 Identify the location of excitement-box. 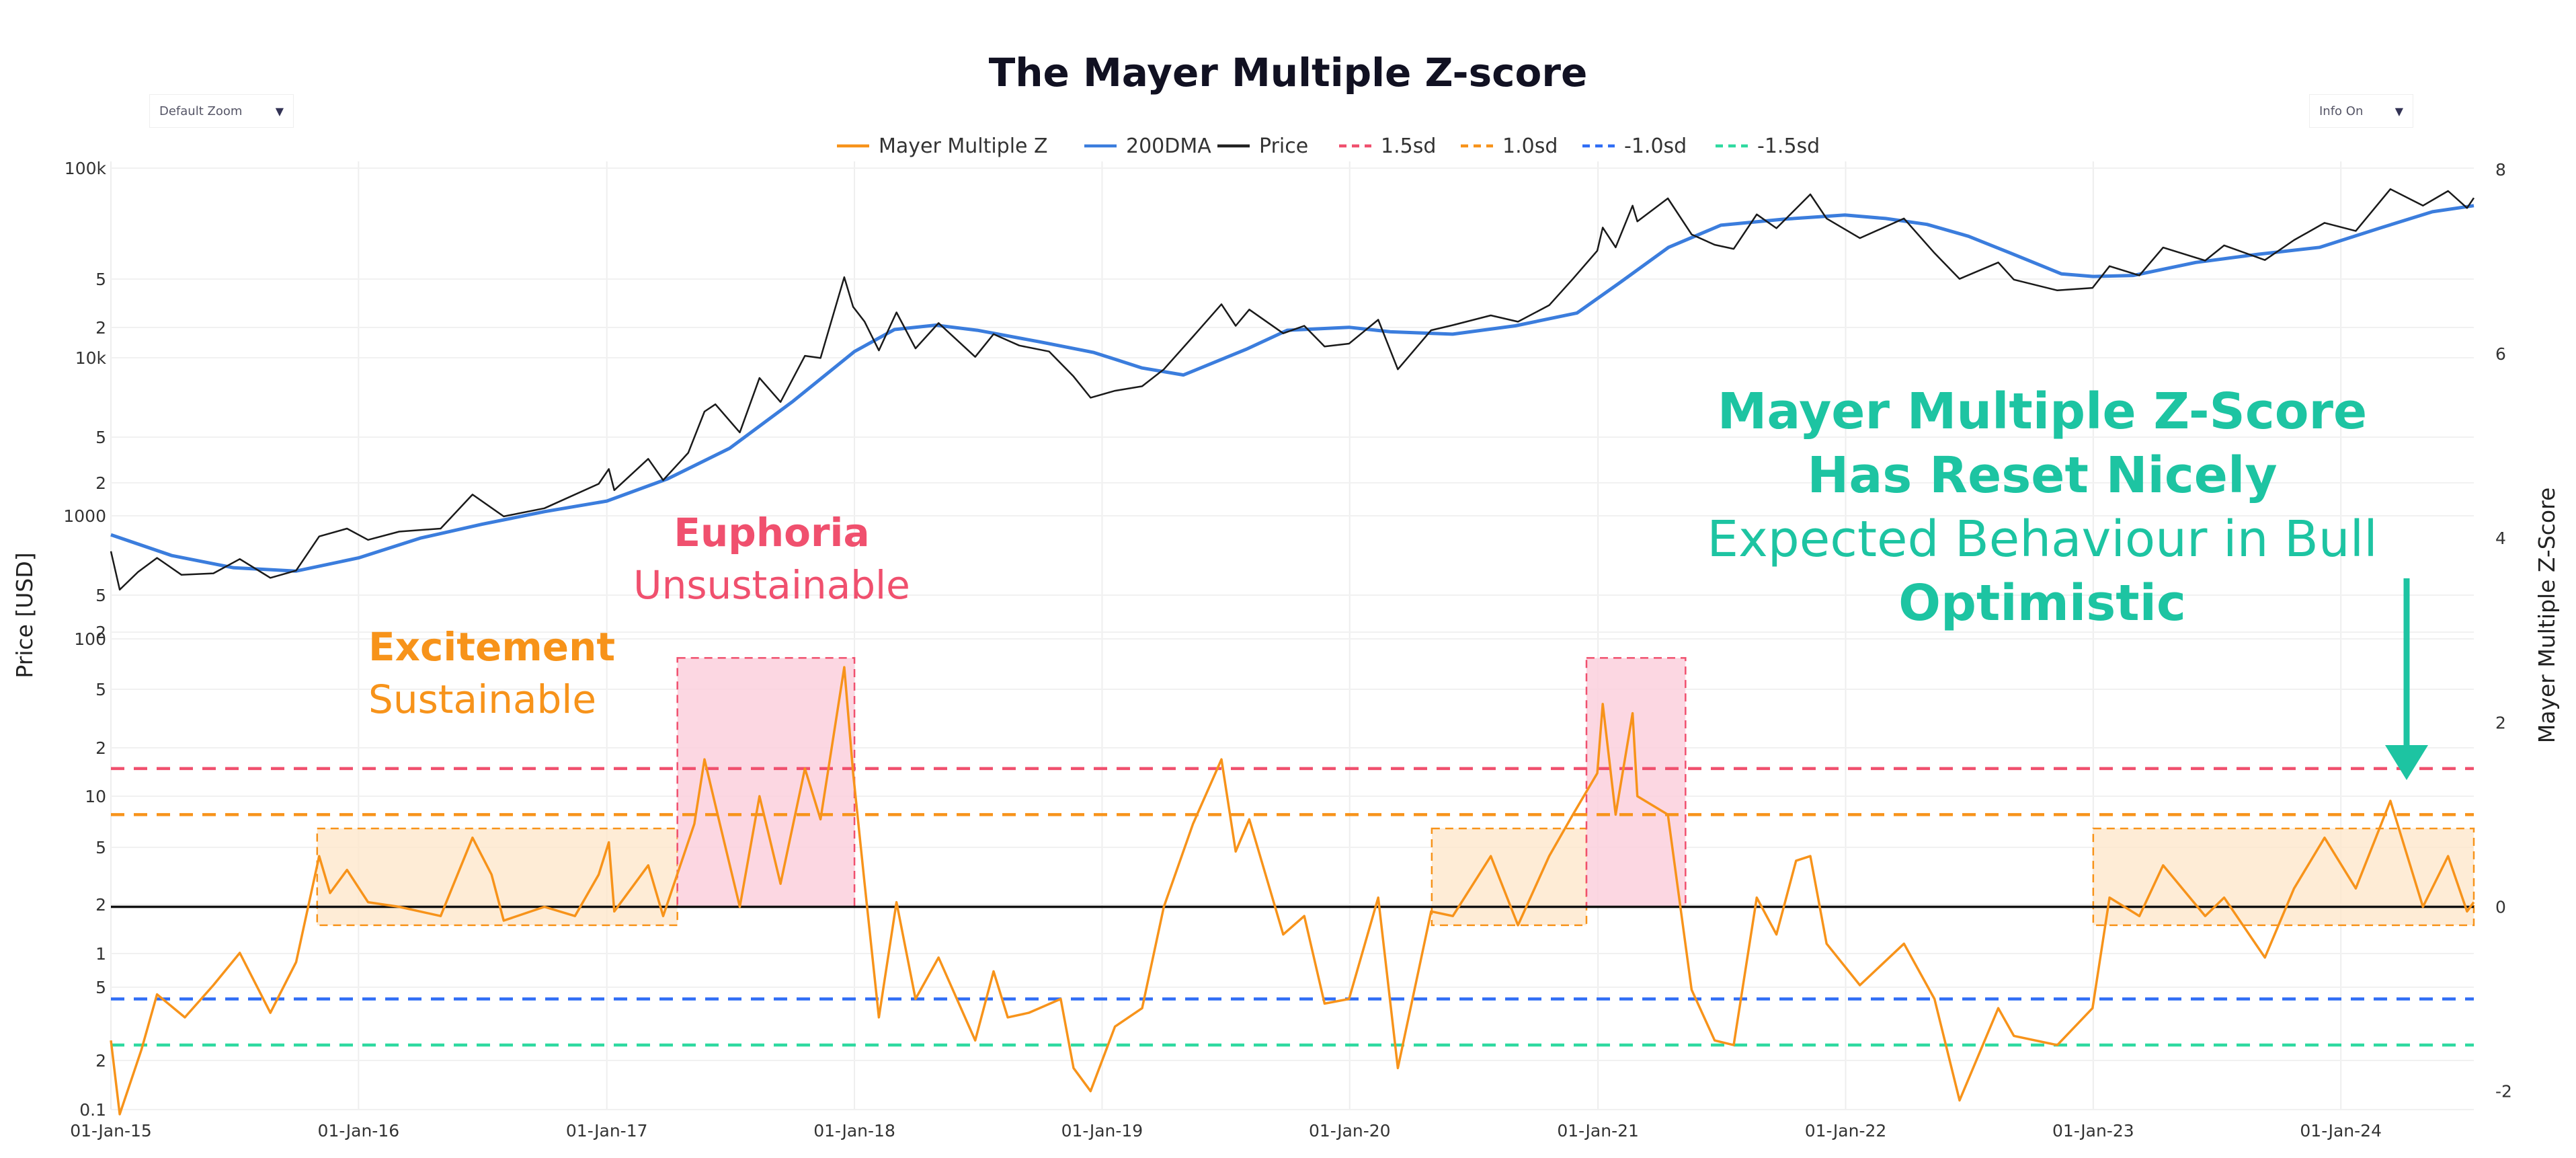
(497, 877).